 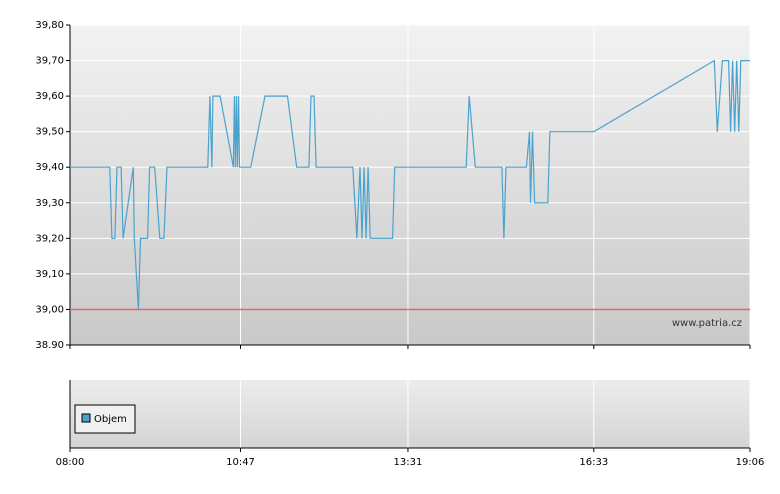 I want to click on watermark: www.patria.cz, so click(x=707, y=323).